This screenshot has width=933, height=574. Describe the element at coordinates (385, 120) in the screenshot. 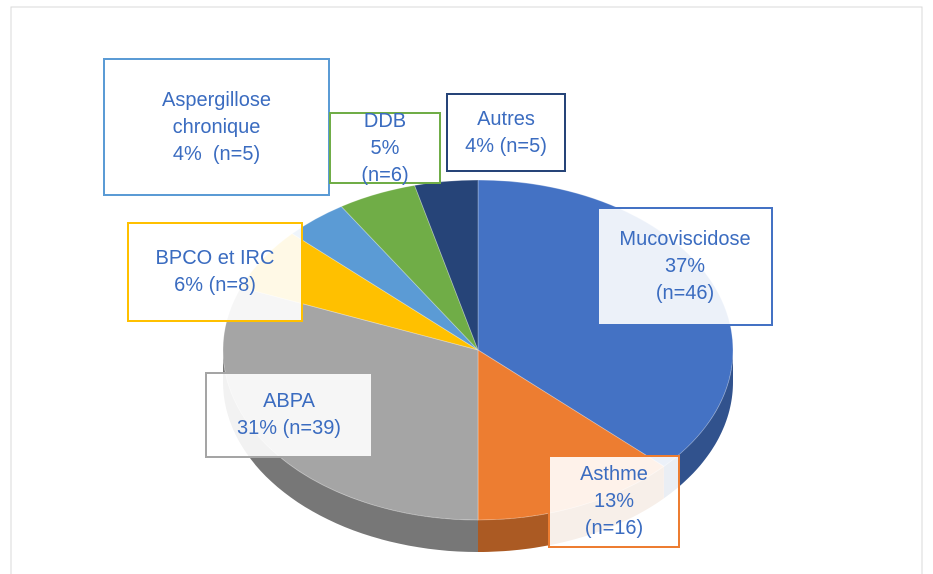

I see `category-label: DDB` at that location.